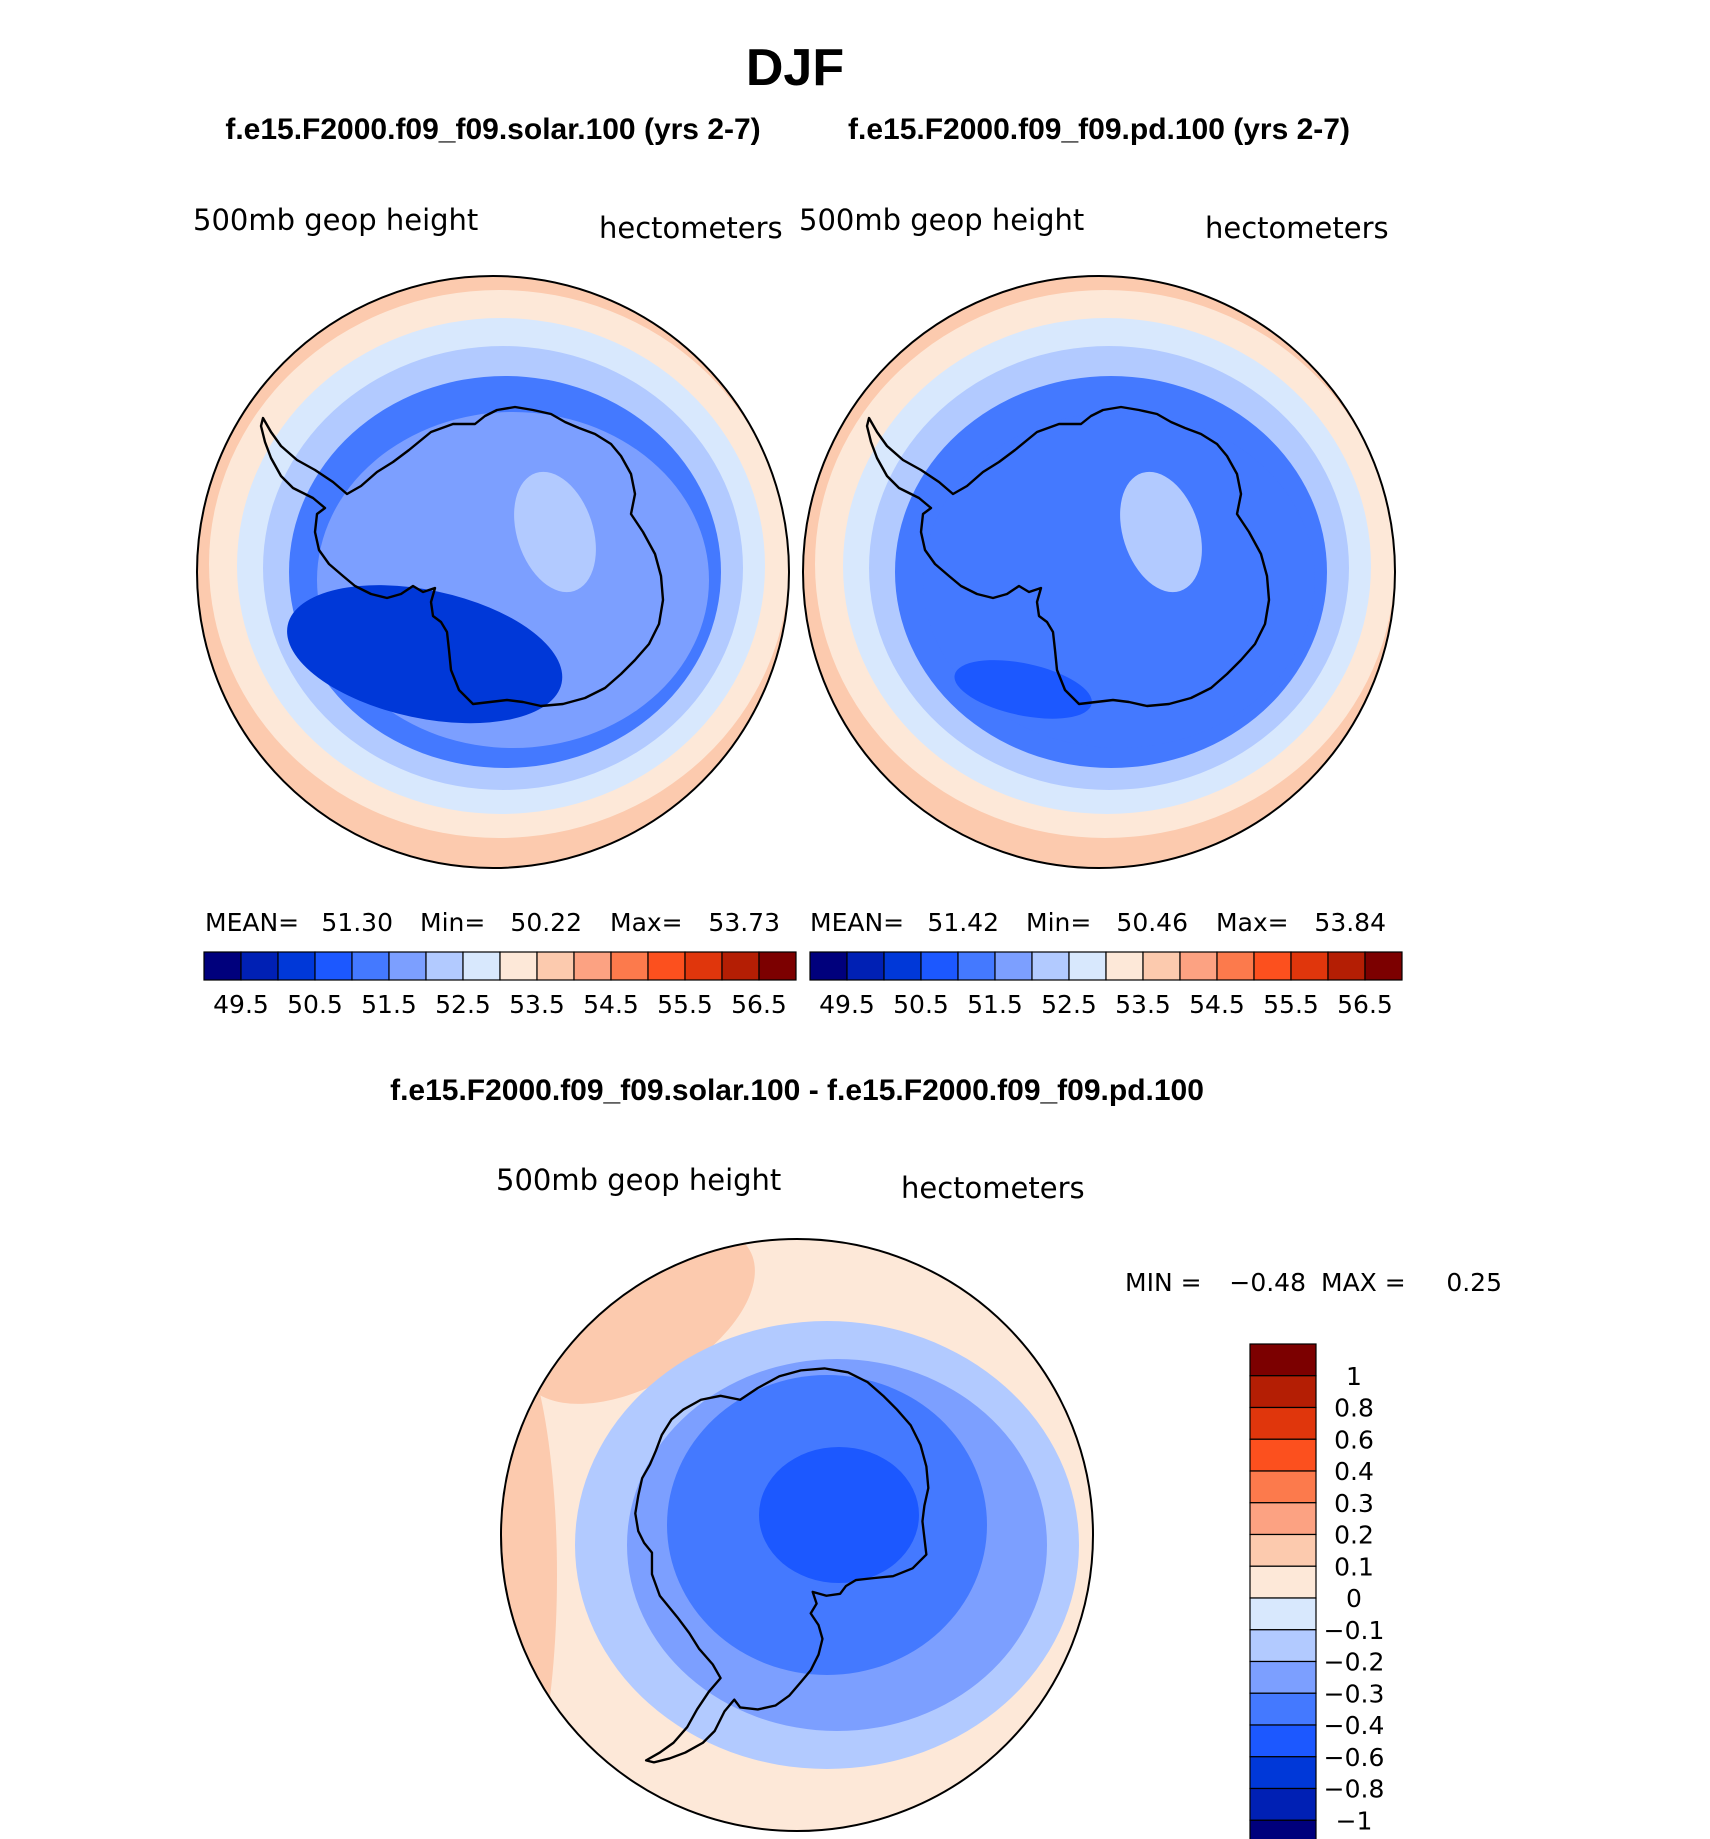 The image size is (1710, 1839). Describe the element at coordinates (335, 220) in the screenshot. I see `panel-solar-variable: 500mb geop height` at that location.